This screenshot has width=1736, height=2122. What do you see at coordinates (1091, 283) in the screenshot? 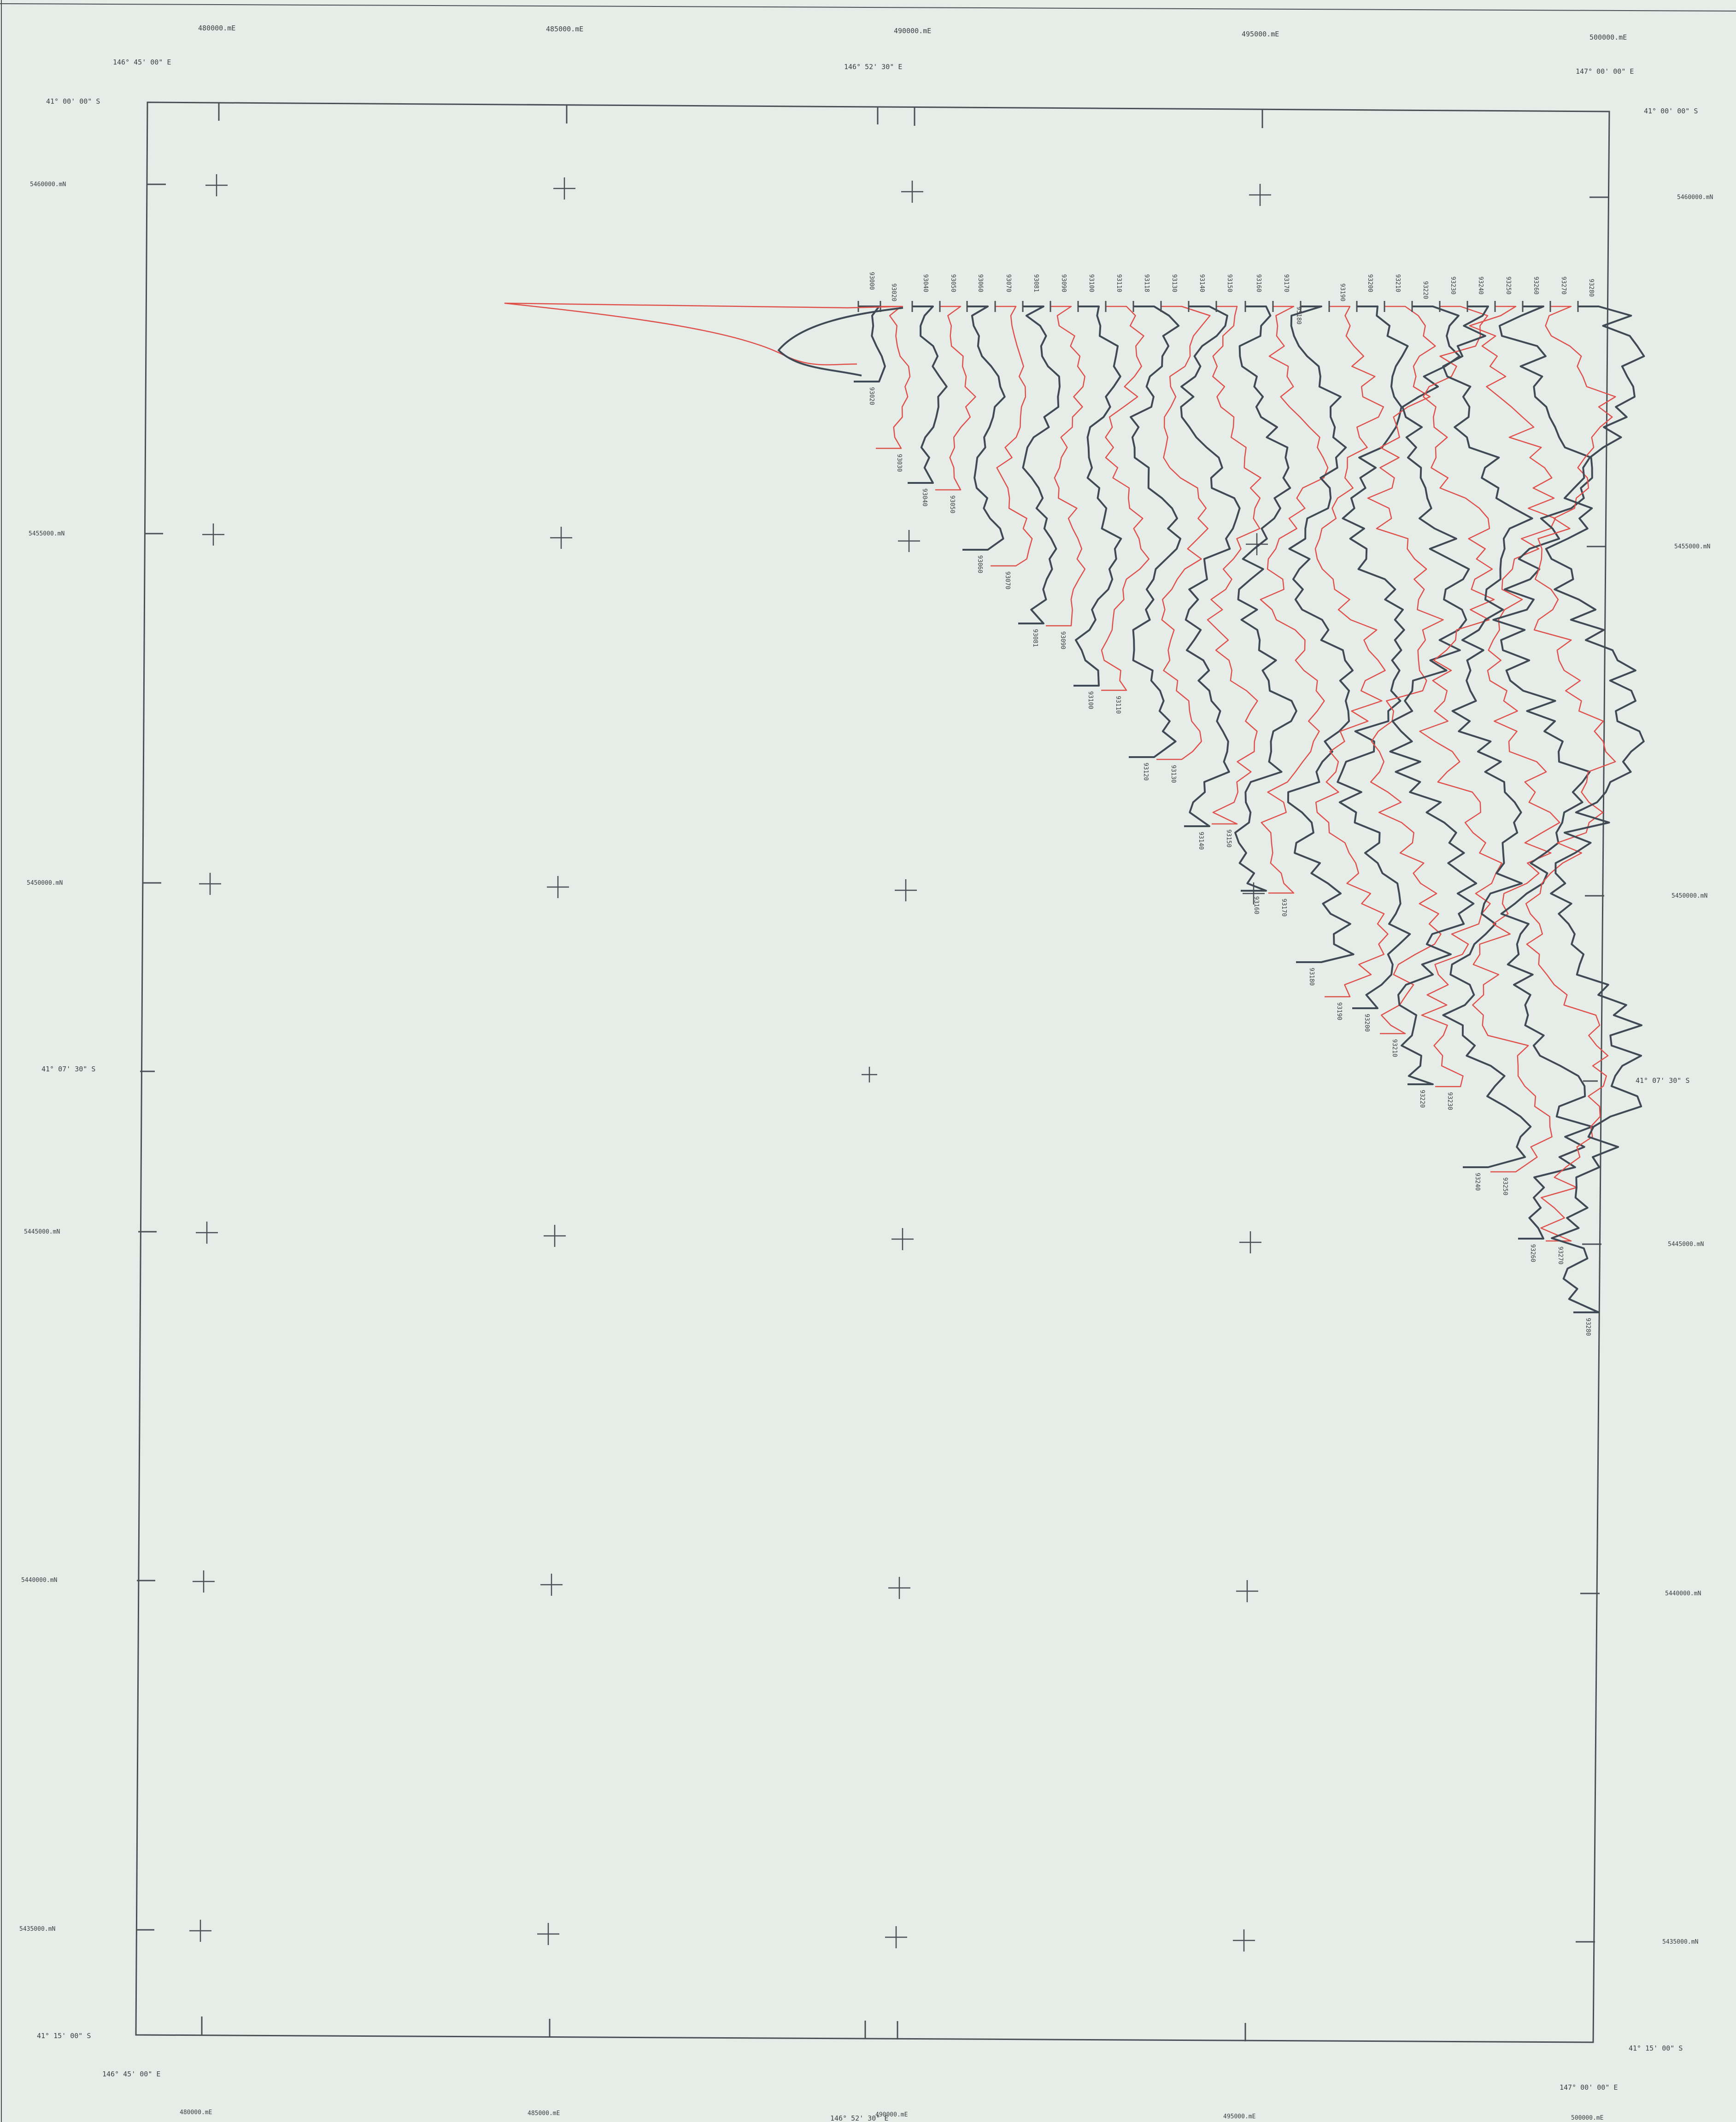
I see `line-label-top: 93100` at bounding box center [1091, 283].